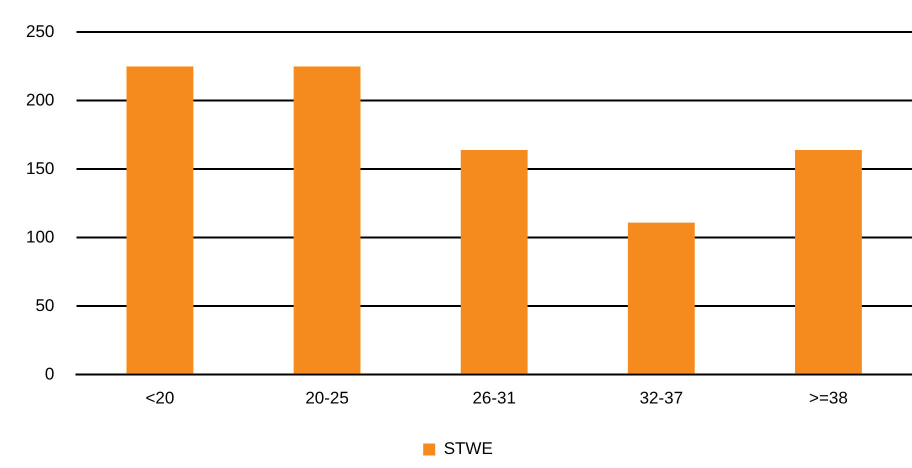 The height and width of the screenshot is (468, 912). I want to click on y-tick-label: 250, so click(40, 31).